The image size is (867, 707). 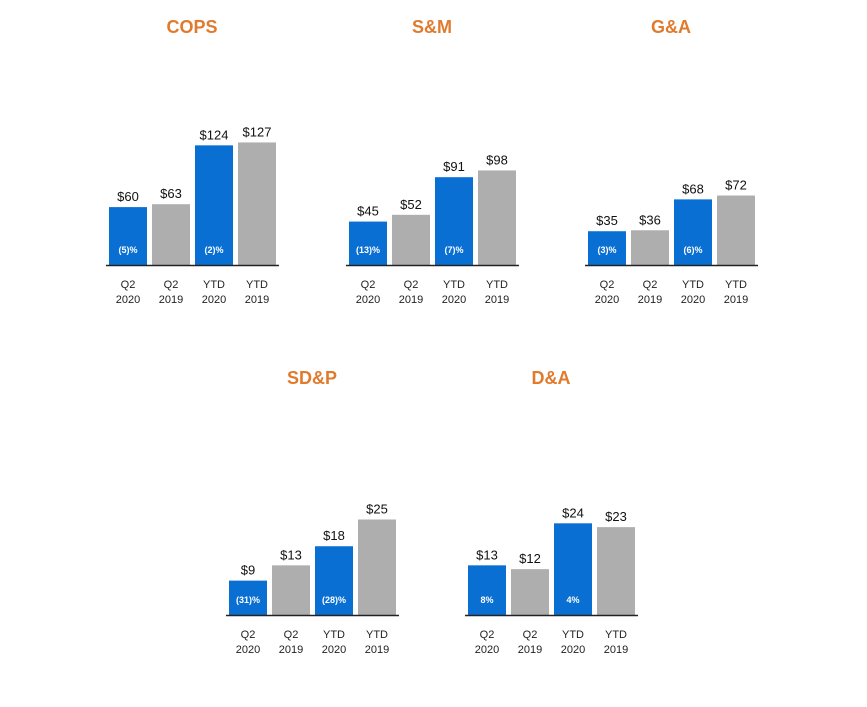 What do you see at coordinates (530, 592) in the screenshot?
I see `d-and-a-bar-q2-2019` at bounding box center [530, 592].